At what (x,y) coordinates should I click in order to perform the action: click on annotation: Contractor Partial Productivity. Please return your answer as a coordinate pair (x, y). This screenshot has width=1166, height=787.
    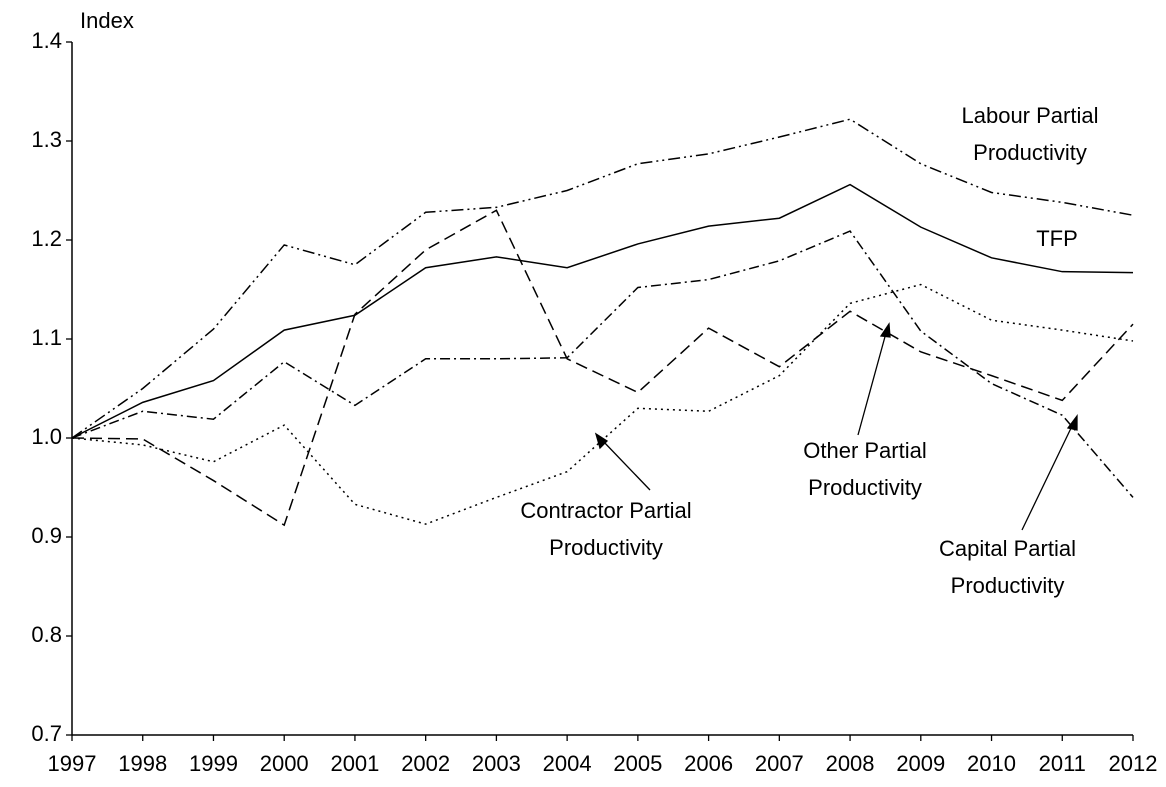
    Looking at the image, I should click on (606, 529).